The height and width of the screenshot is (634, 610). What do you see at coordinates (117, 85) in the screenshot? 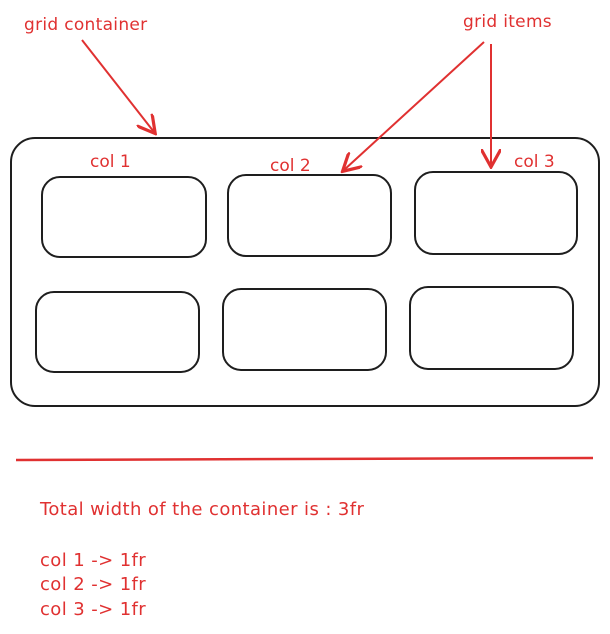
I see `arrow-to-container` at bounding box center [117, 85].